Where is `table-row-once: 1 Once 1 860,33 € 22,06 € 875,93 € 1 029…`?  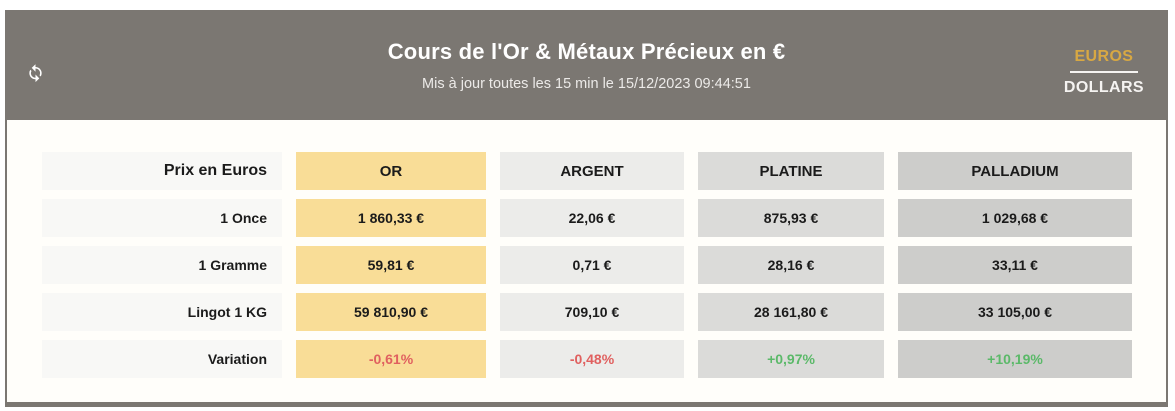
table-row-once: 1 Once 1 860,33 € 22,06 € 875,93 € 1 029… is located at coordinates (604, 218).